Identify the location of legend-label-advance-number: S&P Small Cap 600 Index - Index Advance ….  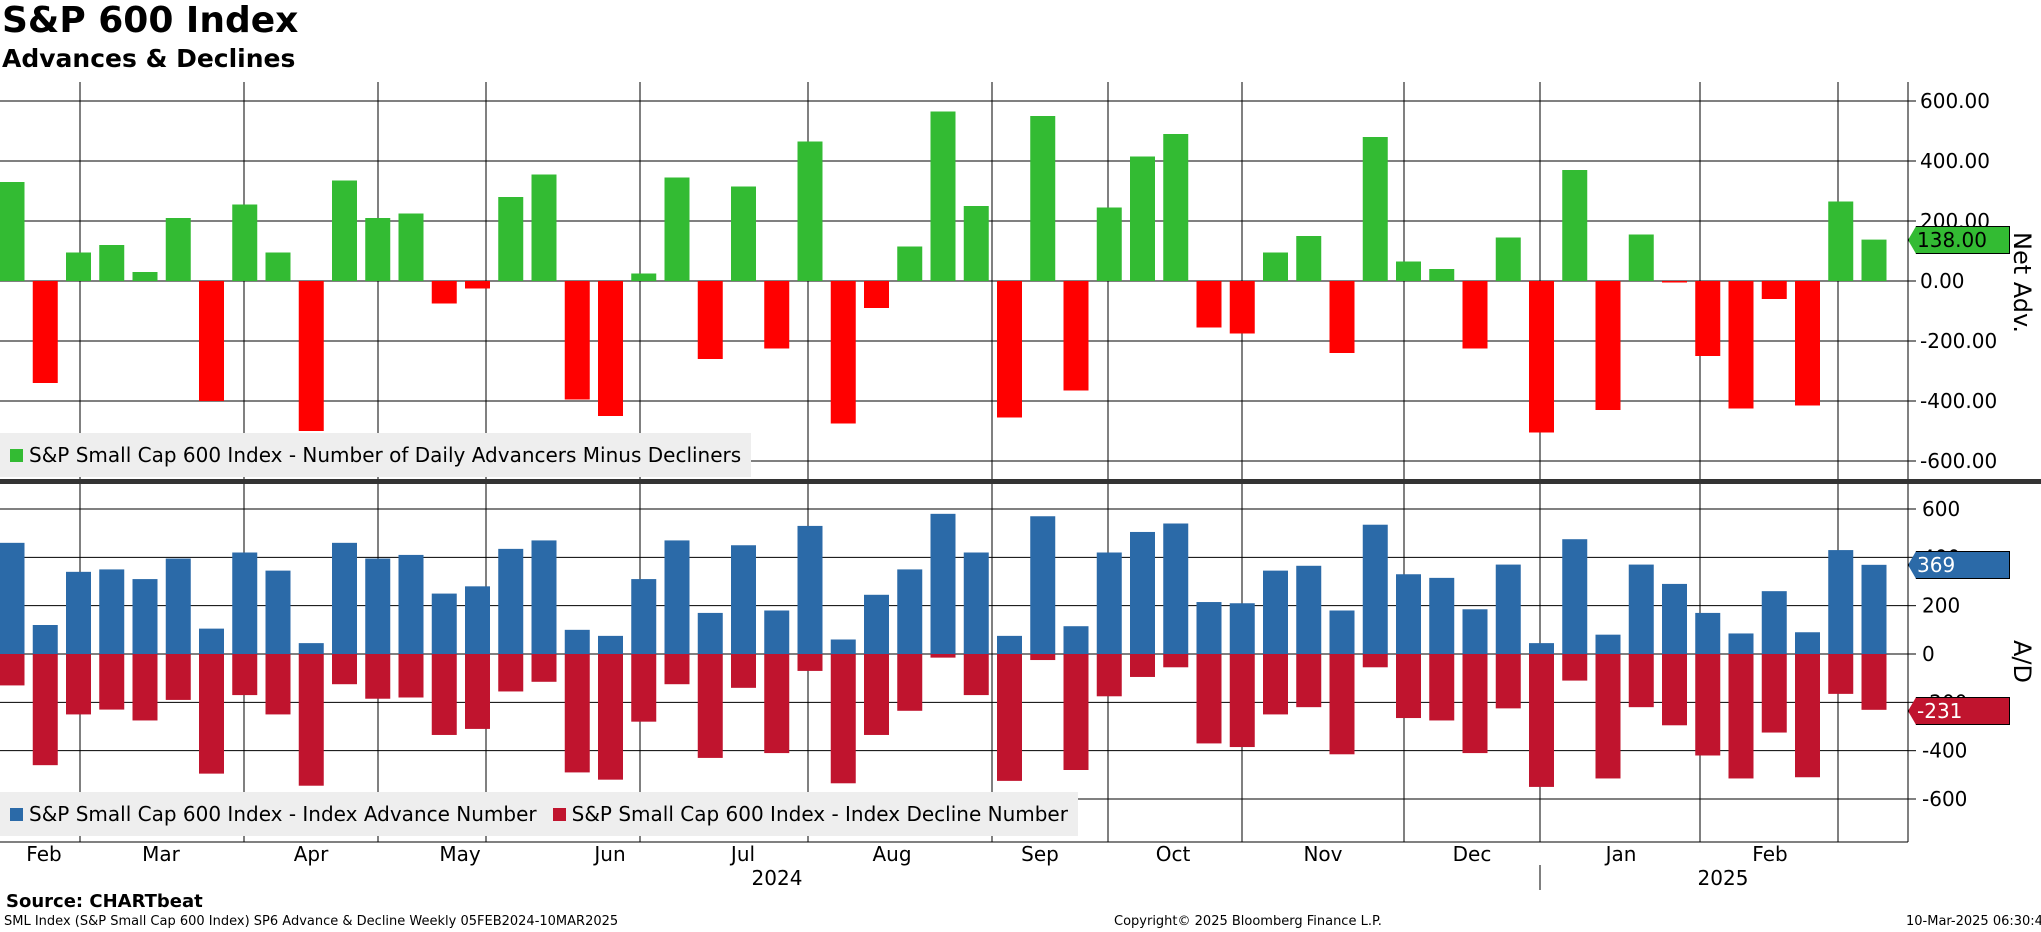
(283, 814).